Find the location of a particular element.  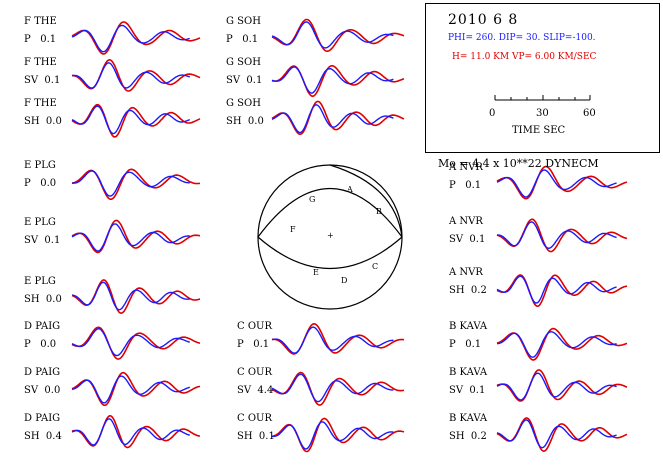

beachball-label-e: E is located at coordinates (316, 272).